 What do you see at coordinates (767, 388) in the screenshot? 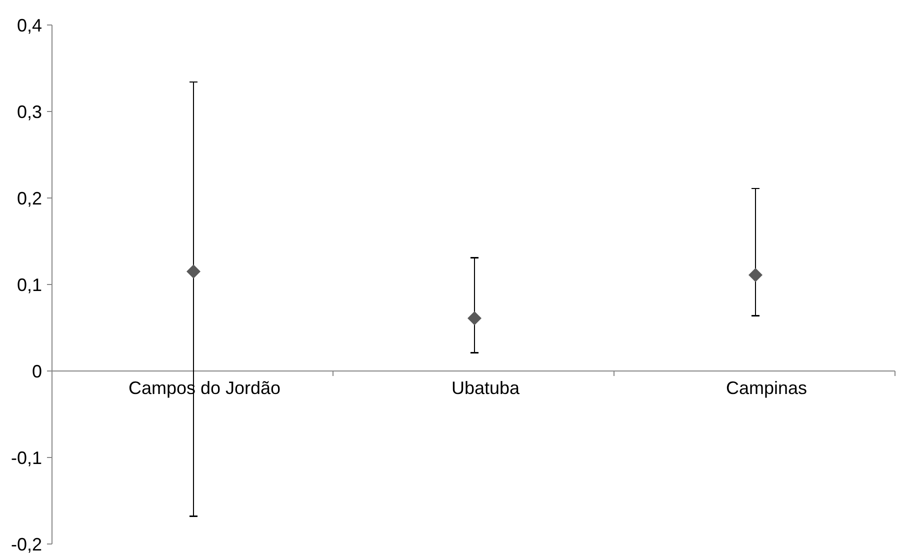
I see `x-tick-label: Campinas` at bounding box center [767, 388].